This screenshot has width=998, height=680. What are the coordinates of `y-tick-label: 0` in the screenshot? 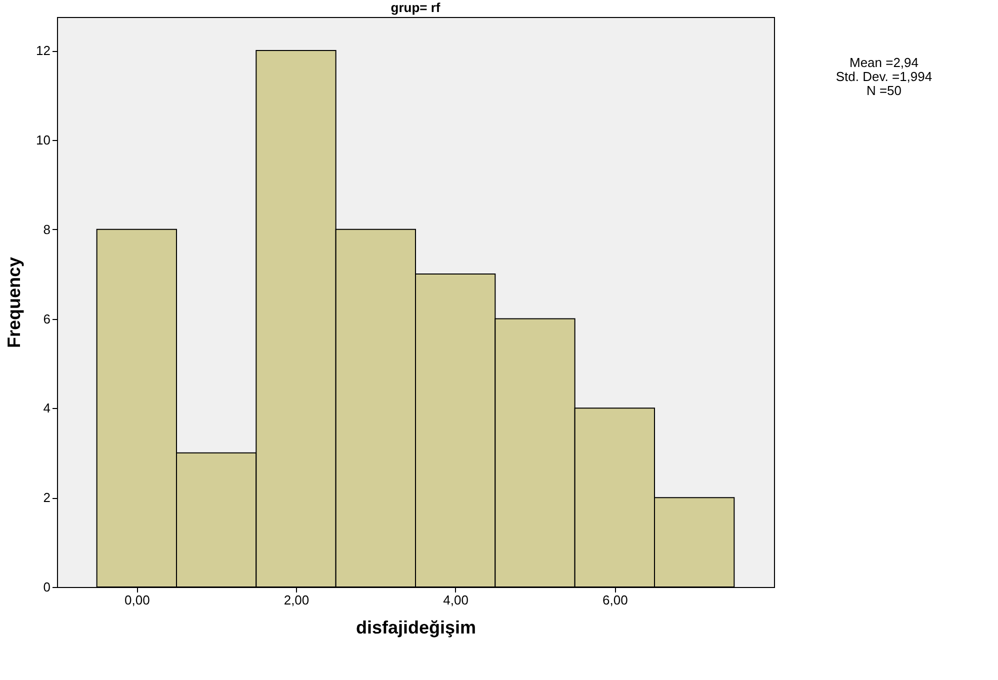 It's located at (46, 587).